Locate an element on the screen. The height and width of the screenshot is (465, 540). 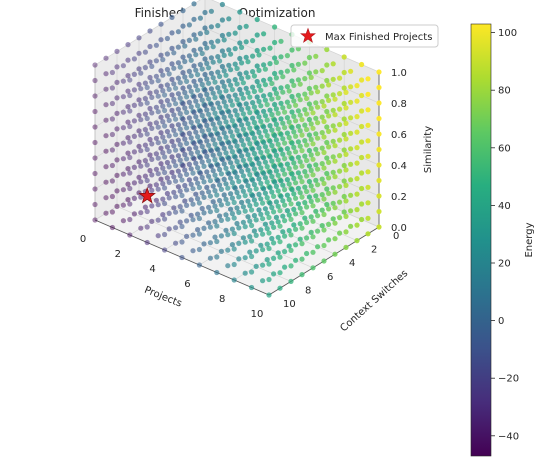
x-tick-label: 4 is located at coordinates (152, 269).